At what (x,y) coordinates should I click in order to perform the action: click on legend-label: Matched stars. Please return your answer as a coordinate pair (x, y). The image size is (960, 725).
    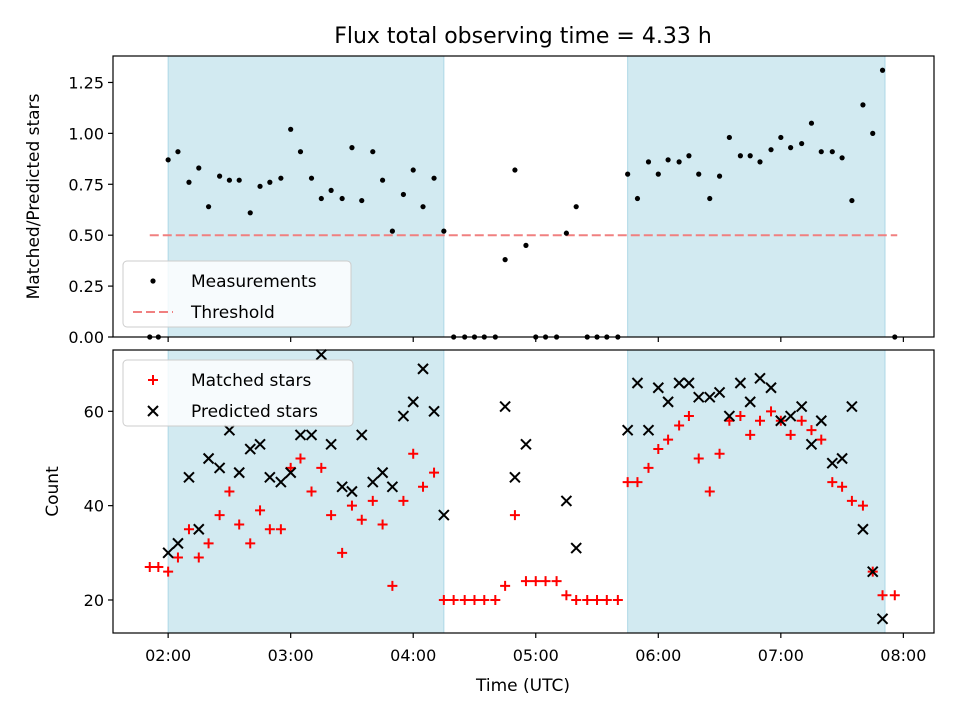
    Looking at the image, I should click on (251, 381).